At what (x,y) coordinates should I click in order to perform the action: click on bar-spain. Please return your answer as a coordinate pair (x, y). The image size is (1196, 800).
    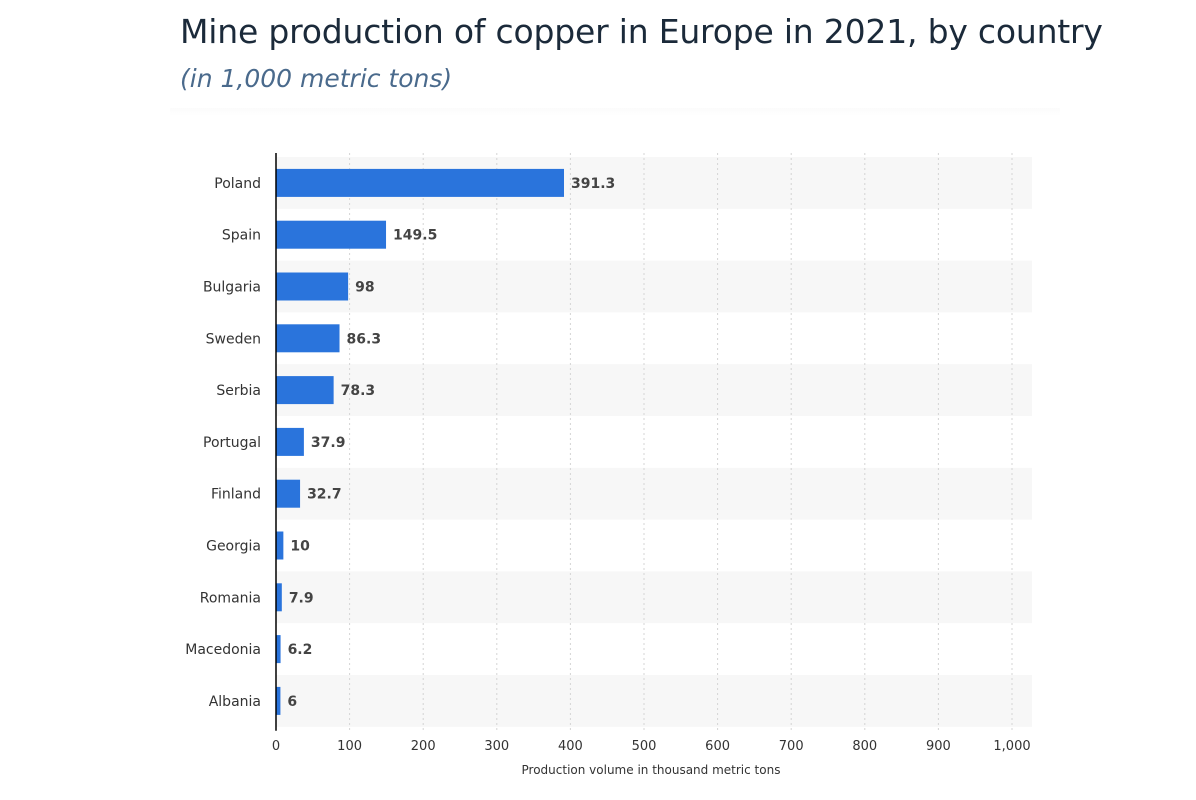
    Looking at the image, I should click on (331, 234).